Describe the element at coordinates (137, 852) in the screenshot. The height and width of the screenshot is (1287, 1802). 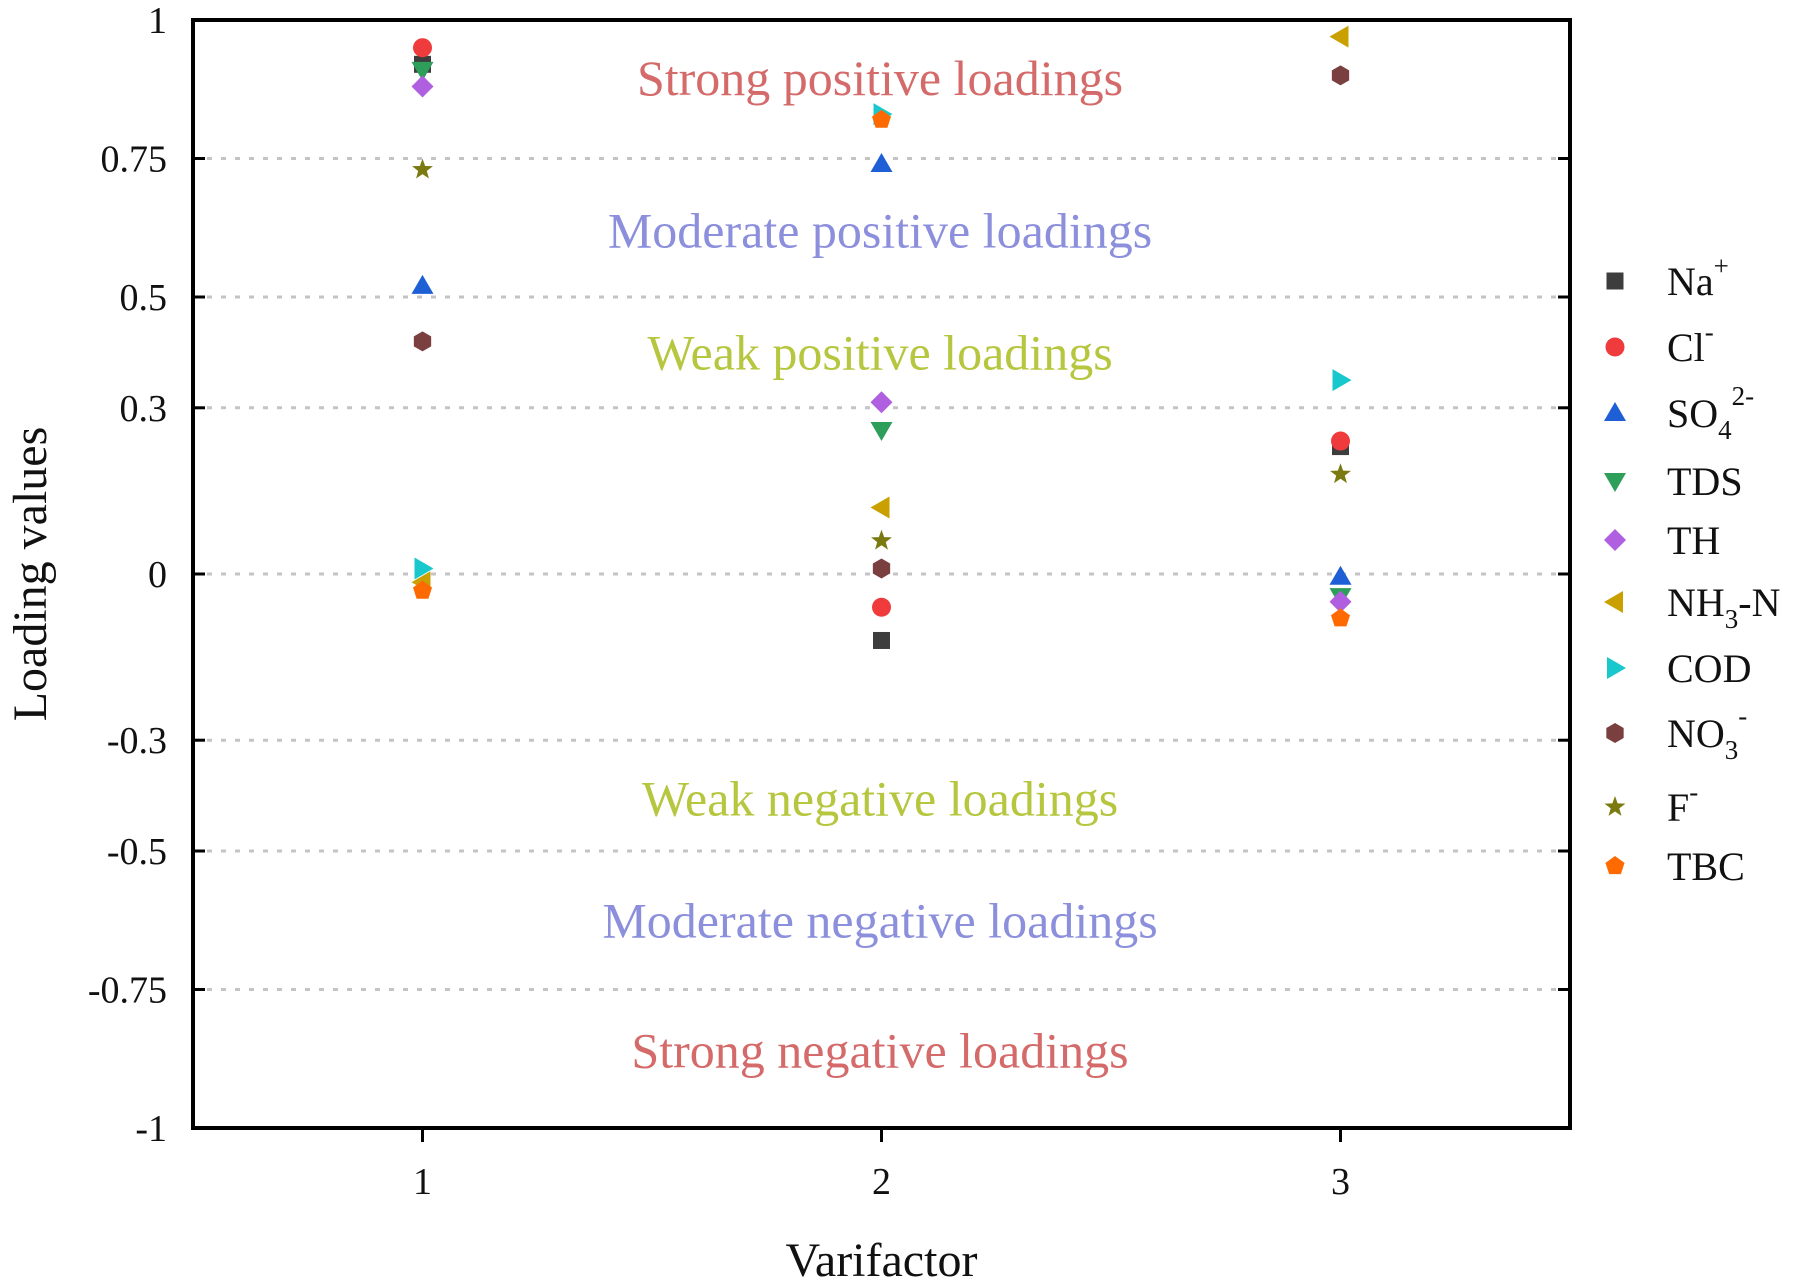
I see `y-tick-label: -0.5` at that location.